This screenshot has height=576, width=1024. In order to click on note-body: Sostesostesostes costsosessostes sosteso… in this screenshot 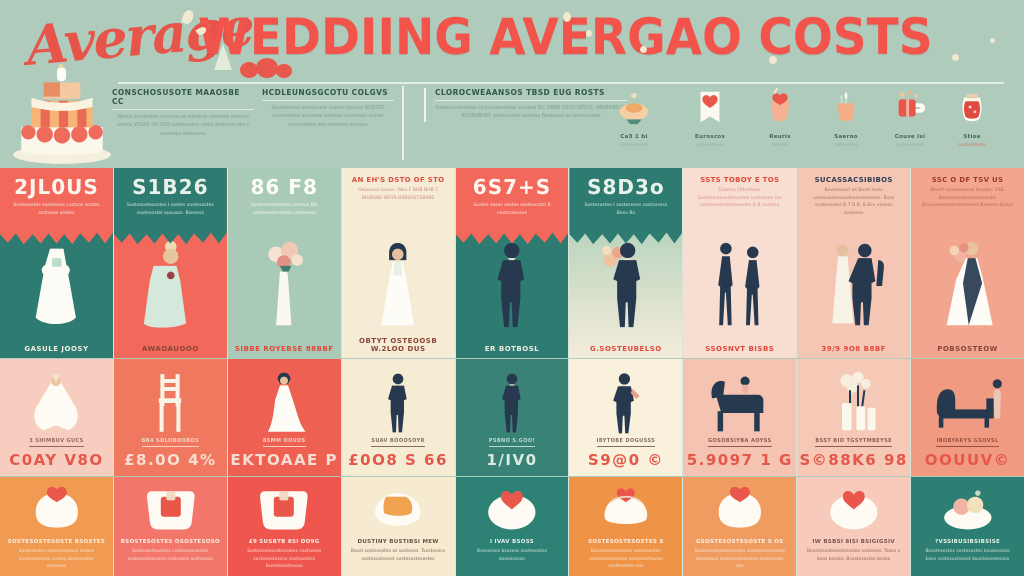, I will do `click(531, 113)`.